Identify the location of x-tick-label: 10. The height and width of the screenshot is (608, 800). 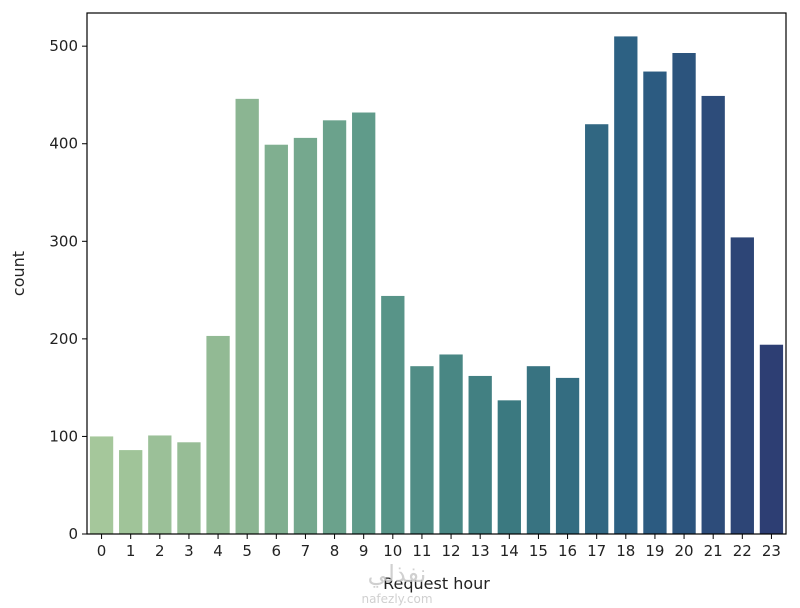
(392, 551).